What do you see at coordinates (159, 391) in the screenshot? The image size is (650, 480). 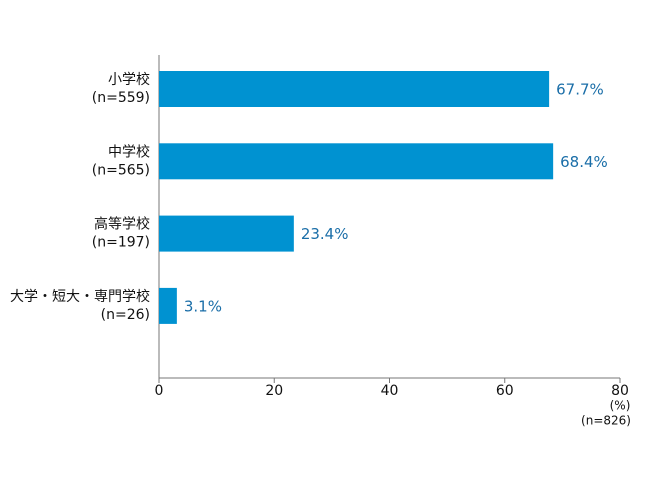 I see `x-tick-label: 0` at bounding box center [159, 391].